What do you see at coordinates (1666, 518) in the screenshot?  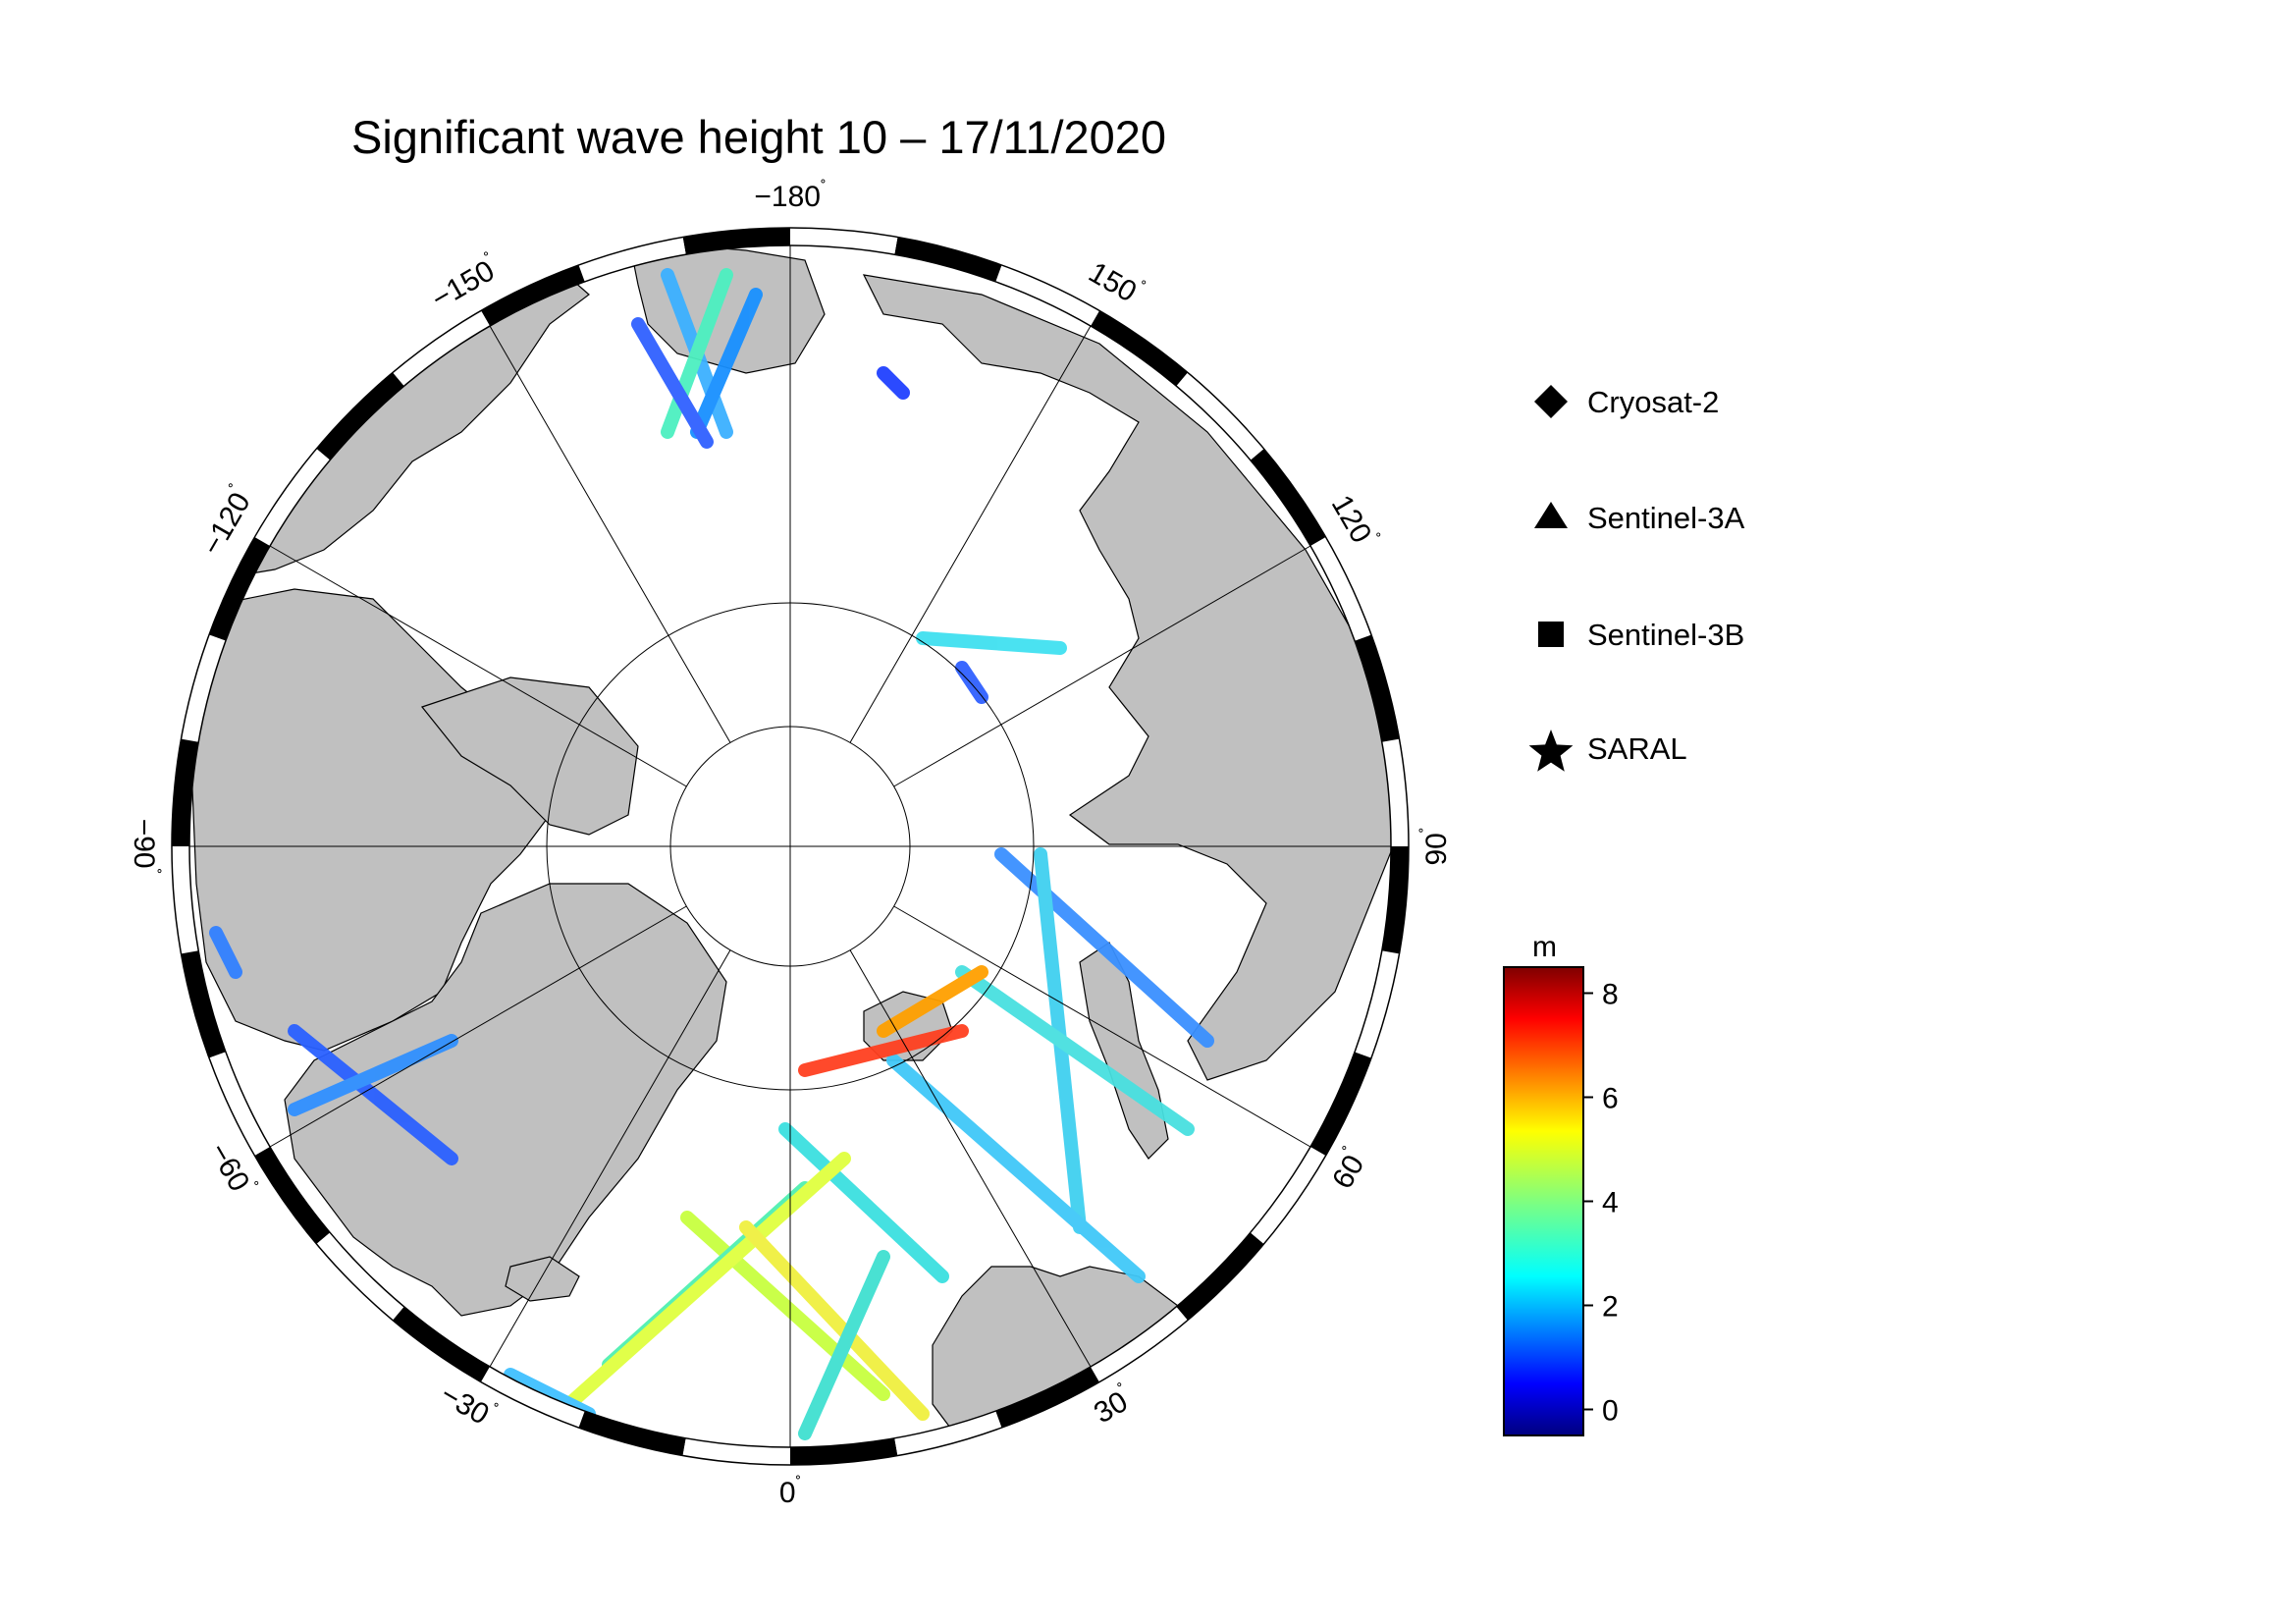 I see `legend-label: Sentinel-3A` at bounding box center [1666, 518].